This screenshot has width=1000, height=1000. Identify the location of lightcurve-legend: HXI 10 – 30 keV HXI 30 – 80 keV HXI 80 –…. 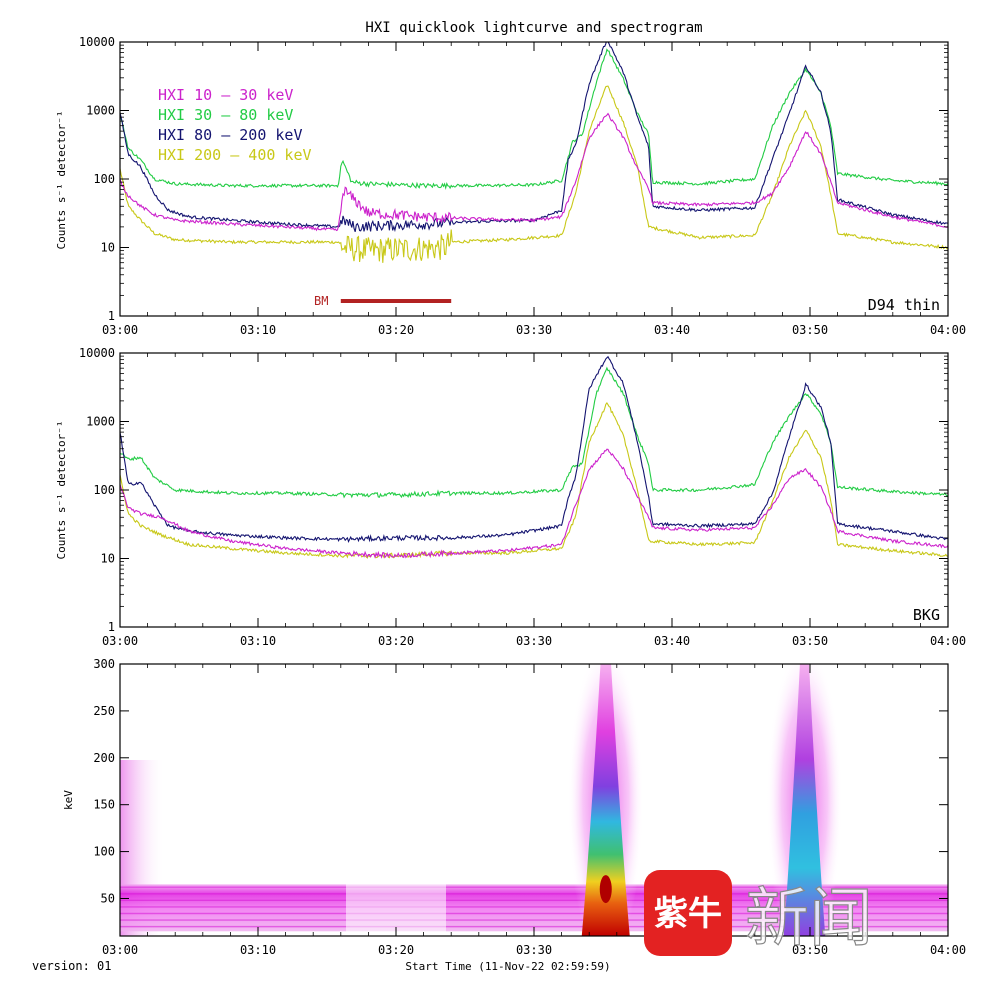
(235, 125).